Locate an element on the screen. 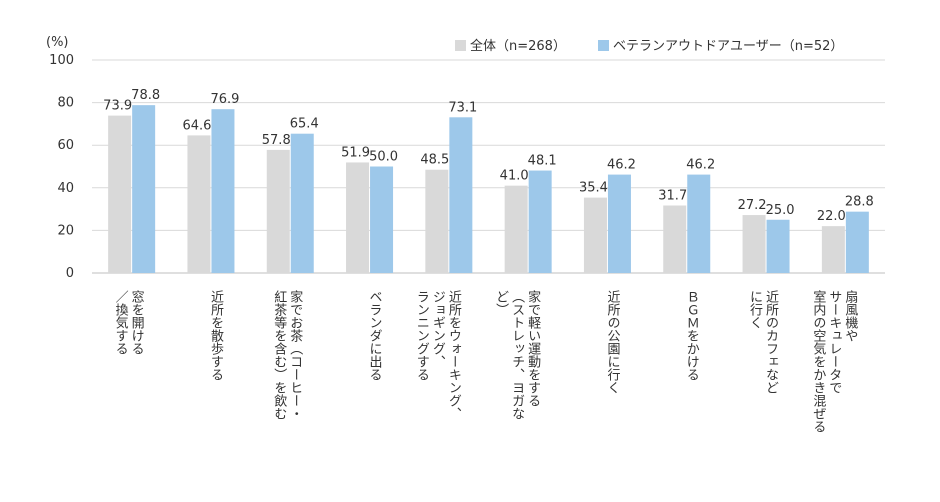 Image resolution: width=940 pixels, height=502 pixels. y-tick-label: 40 is located at coordinates (65, 188).